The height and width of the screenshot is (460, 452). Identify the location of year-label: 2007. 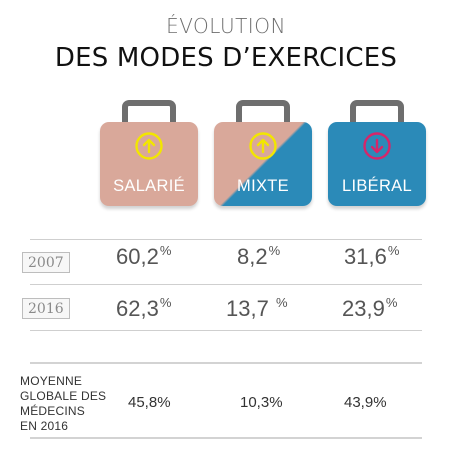
(46, 262).